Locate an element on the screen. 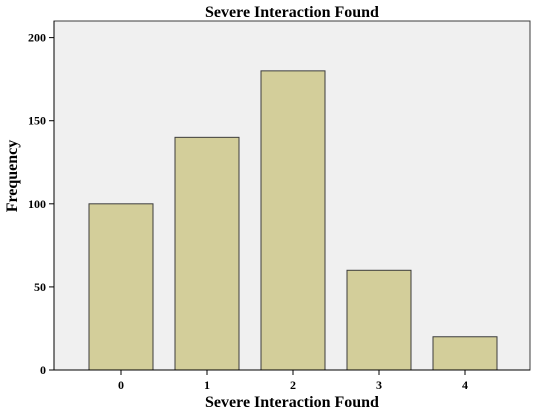 Image resolution: width=537 pixels, height=409 pixels. x-tick-label: 0 is located at coordinates (121, 385).